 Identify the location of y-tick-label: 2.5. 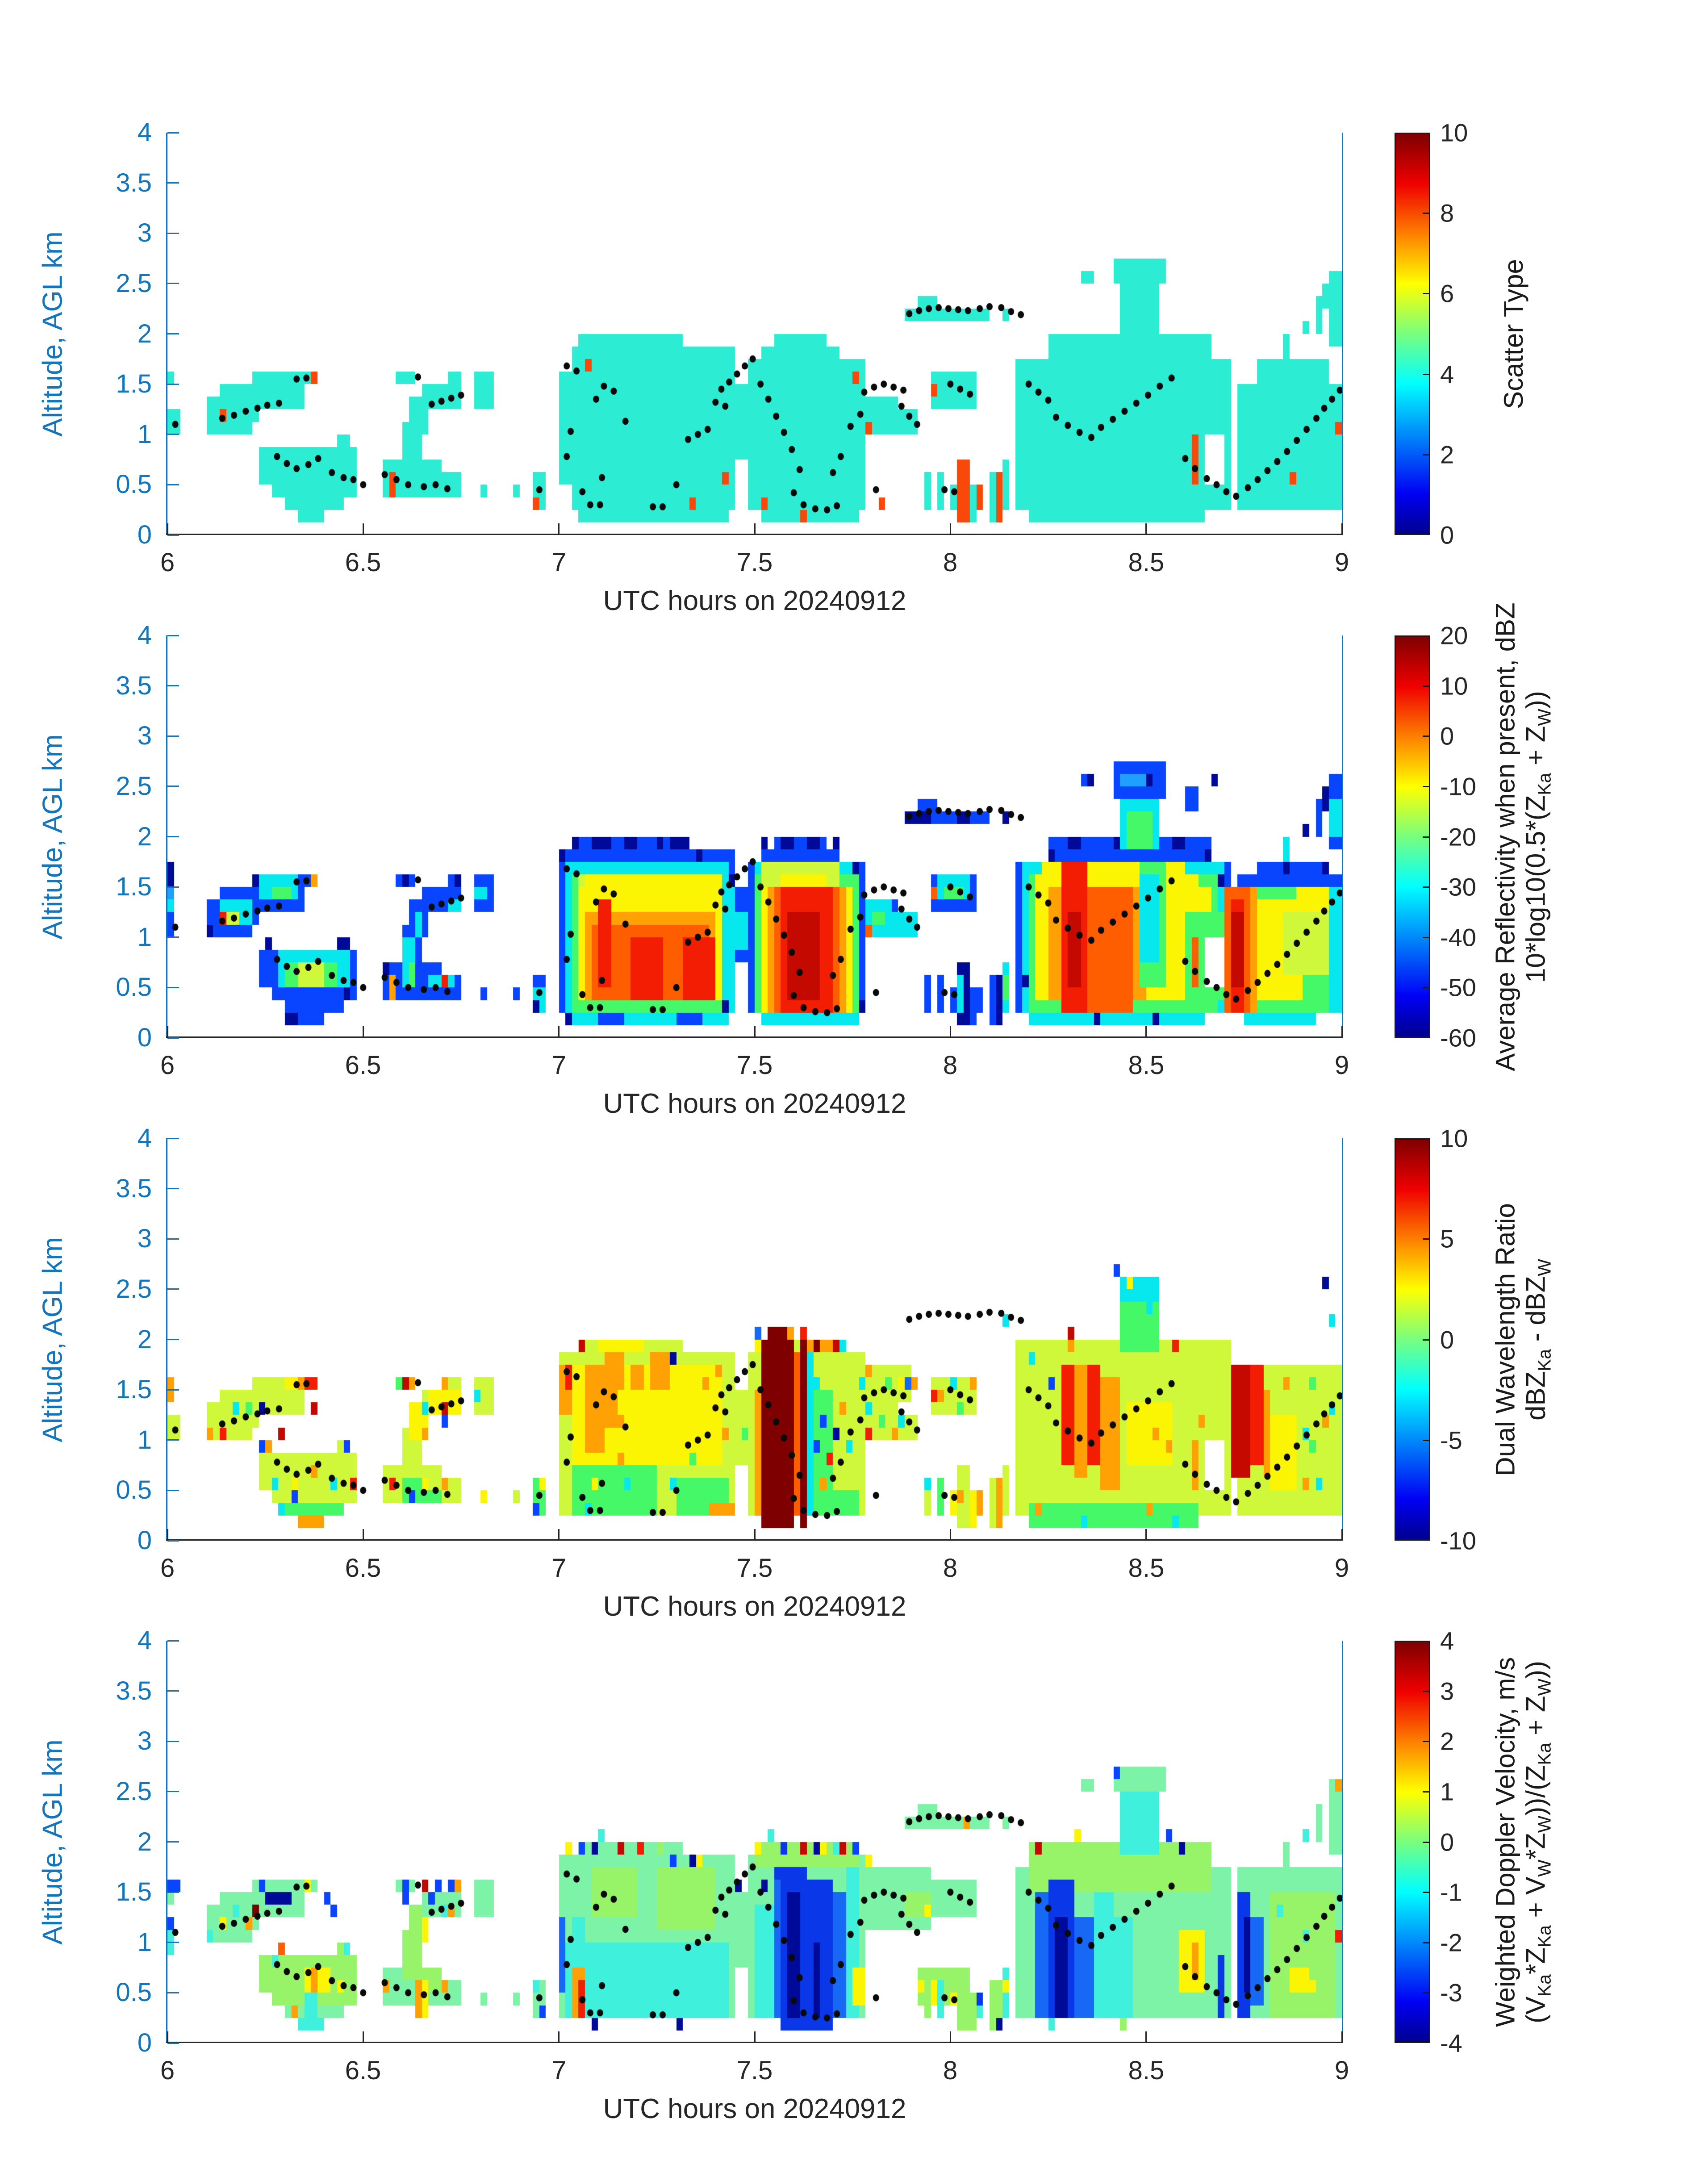
(134, 1289).